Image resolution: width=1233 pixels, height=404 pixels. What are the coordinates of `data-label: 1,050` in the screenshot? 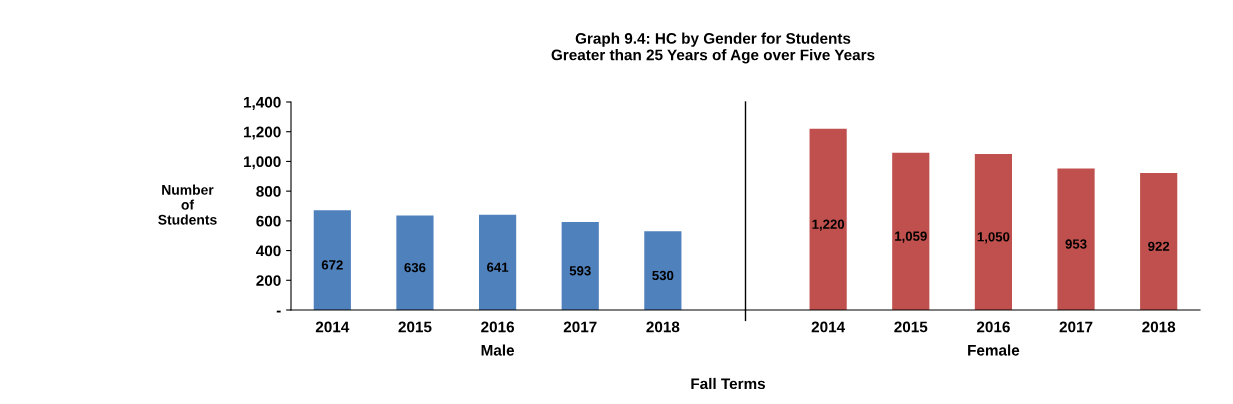 It's located at (993, 238).